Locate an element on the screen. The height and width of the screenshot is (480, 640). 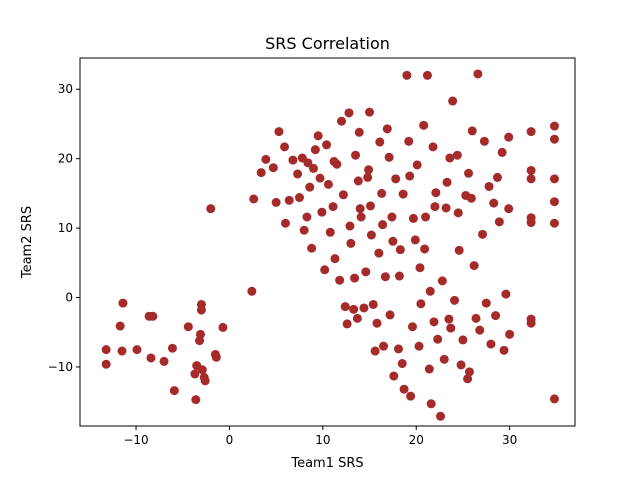
x-tick-label: 0 is located at coordinates (230, 440).